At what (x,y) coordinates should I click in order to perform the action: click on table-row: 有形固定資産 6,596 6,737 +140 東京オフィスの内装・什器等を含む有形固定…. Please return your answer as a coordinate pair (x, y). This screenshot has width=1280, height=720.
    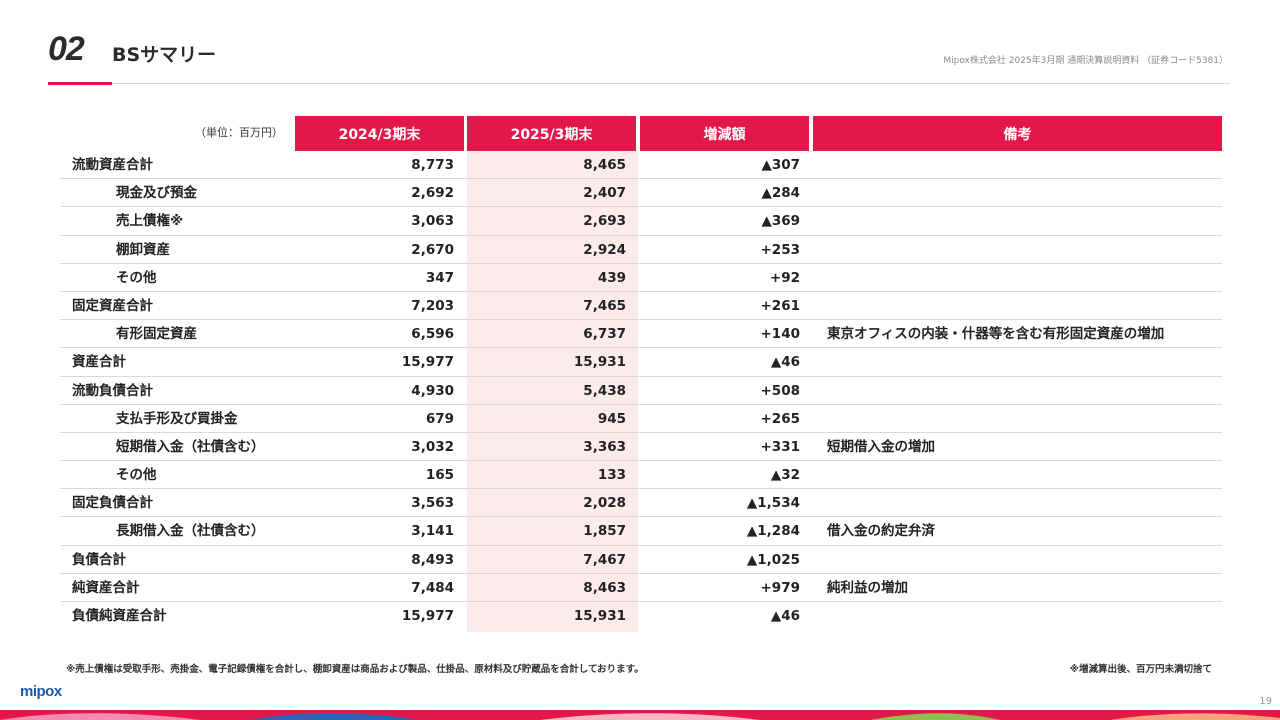
    Looking at the image, I should click on (641, 334).